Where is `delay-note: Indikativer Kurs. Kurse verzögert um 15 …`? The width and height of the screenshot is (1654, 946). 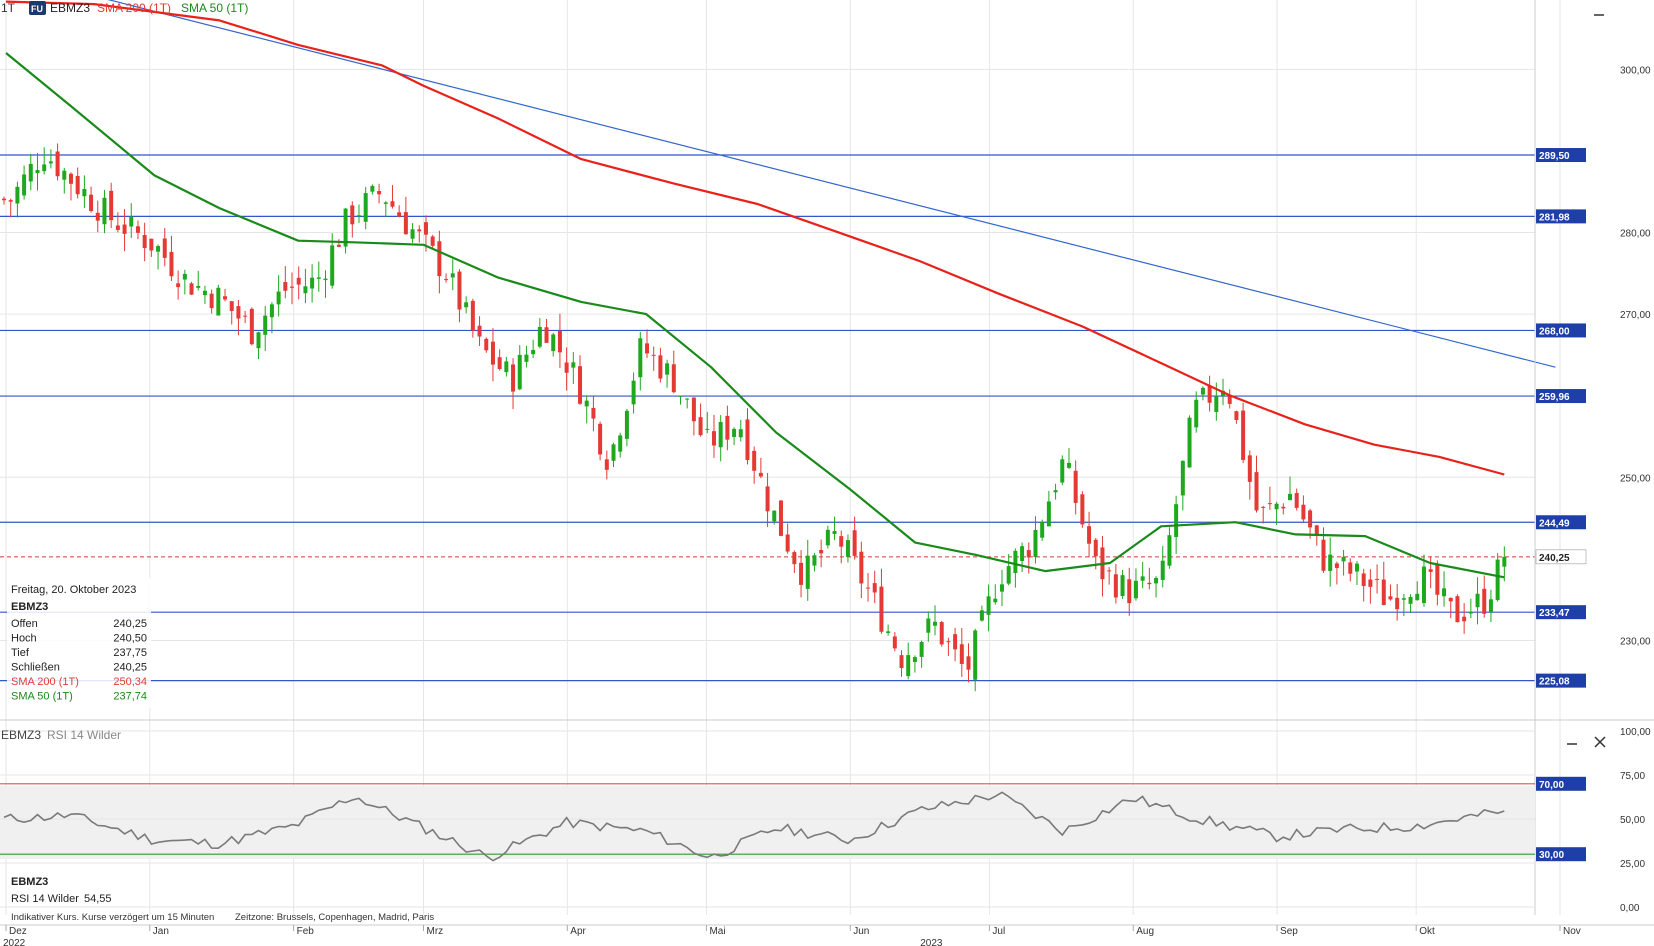 delay-note: Indikativer Kurs. Kurse verzögert um 15 … is located at coordinates (112, 917).